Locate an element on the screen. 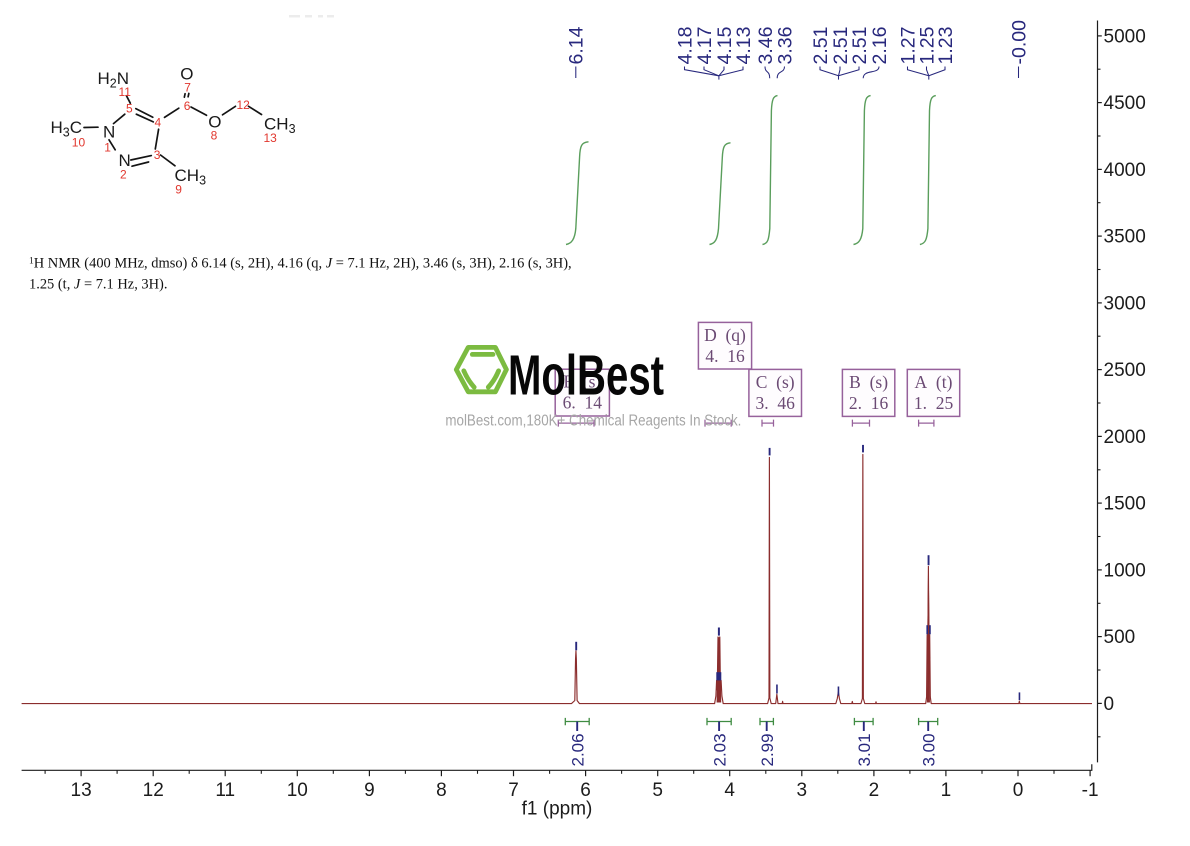  svg-text: 4500 is located at coordinates (1125, 103).